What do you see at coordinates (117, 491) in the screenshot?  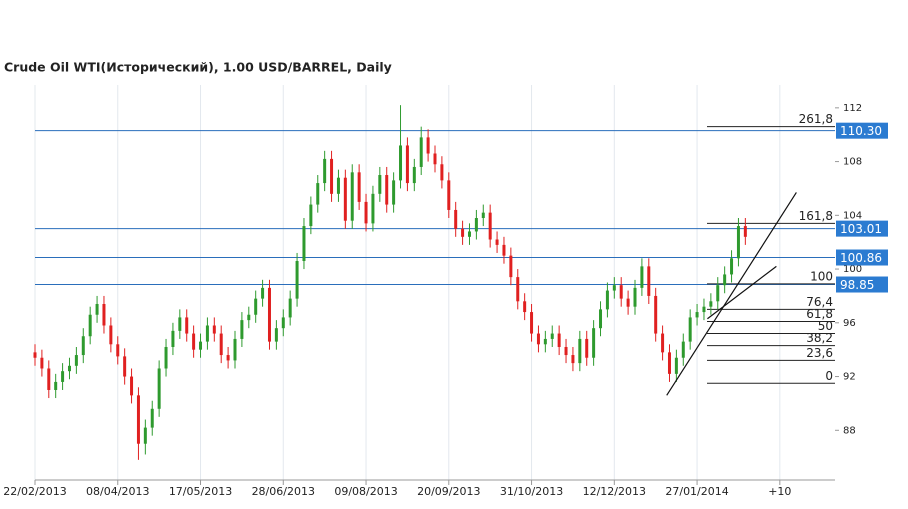 I see `x-tick-label: 08/04/2013` at bounding box center [117, 491].